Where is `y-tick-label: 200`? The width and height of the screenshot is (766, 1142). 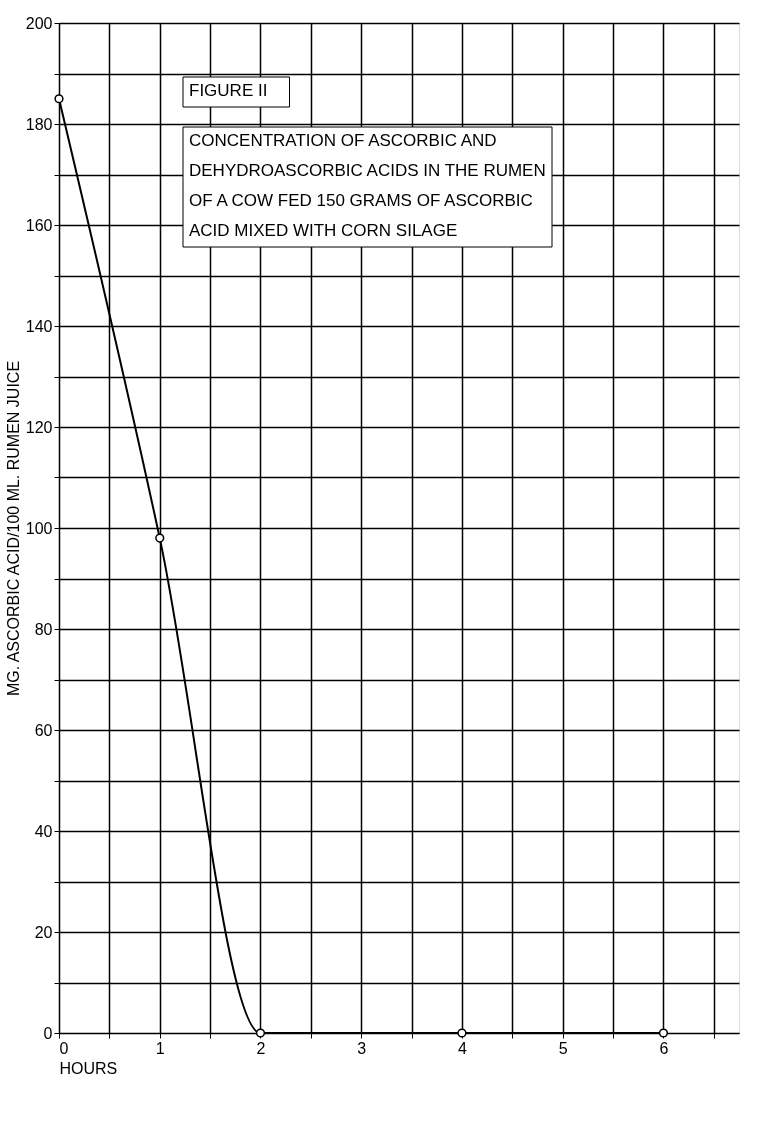
y-tick-label: 200 is located at coordinates (39, 23).